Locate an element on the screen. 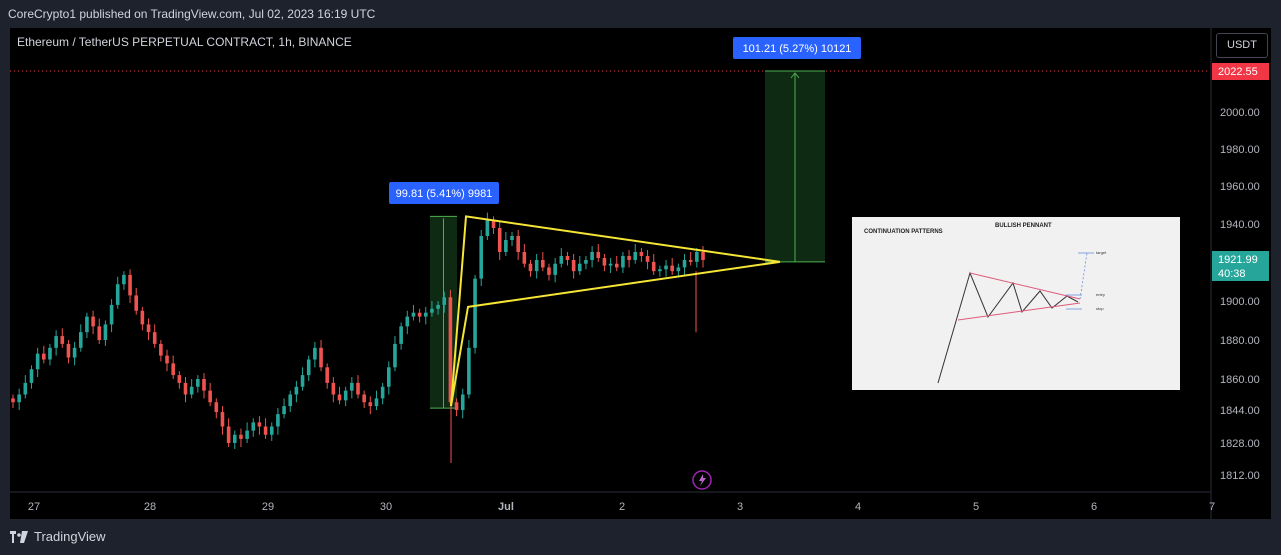 The image size is (1281, 555). y-tick-label: 2000.00 is located at coordinates (1240, 113).